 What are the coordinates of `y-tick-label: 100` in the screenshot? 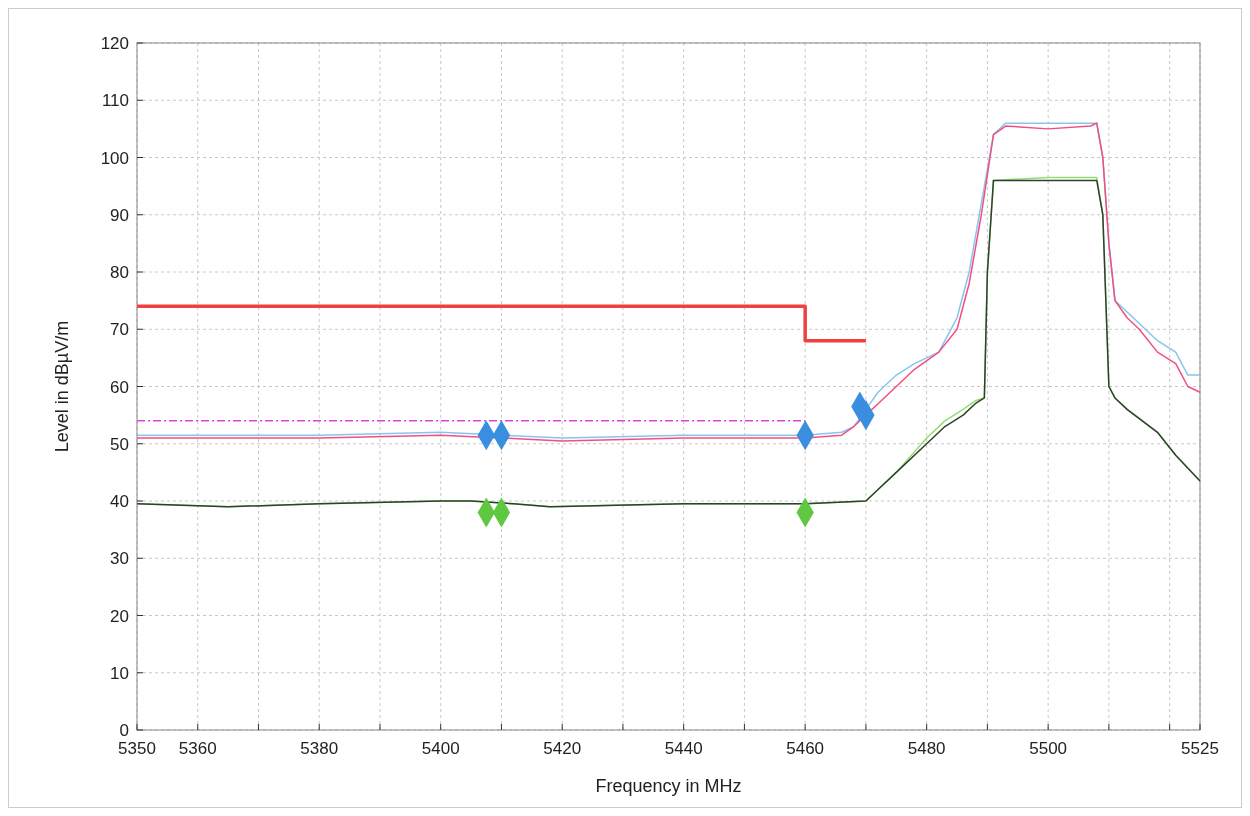 It's located at (114, 158).